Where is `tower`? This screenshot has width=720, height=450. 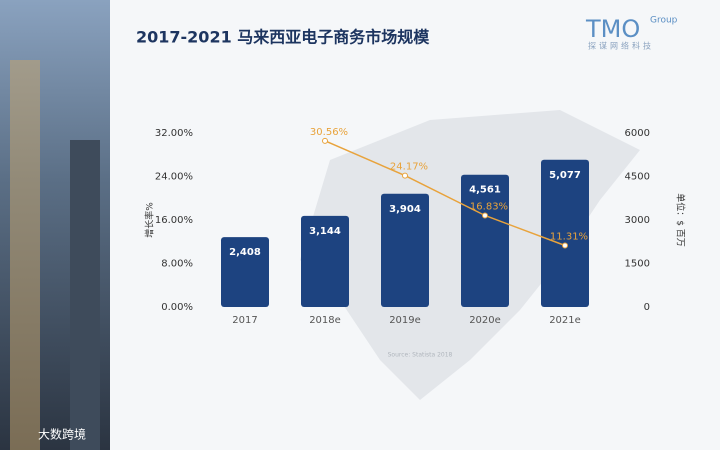 tower is located at coordinates (25, 255).